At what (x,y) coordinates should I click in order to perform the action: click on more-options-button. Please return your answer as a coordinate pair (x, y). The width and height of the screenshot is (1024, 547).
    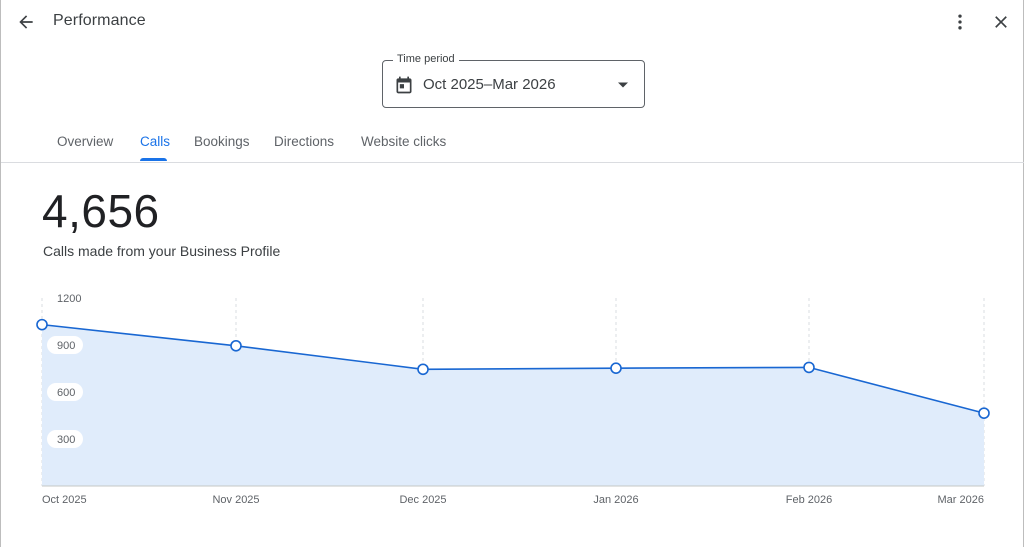
    Looking at the image, I should click on (960, 22).